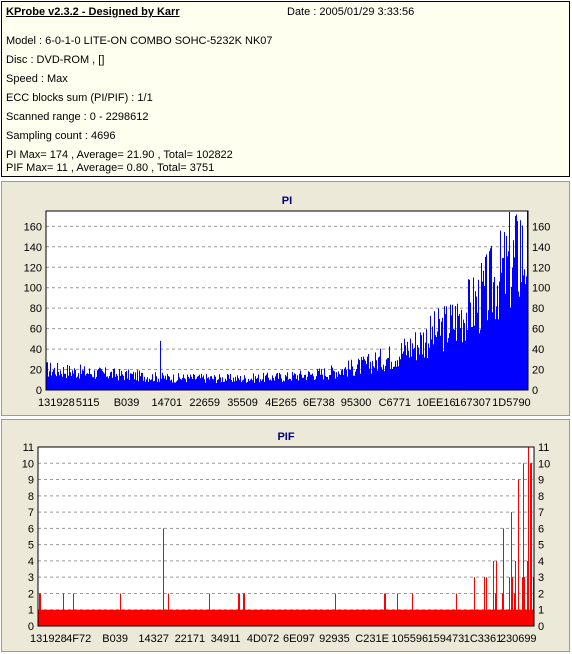 The image size is (572, 654). Describe the element at coordinates (483, 639) in the screenshot. I see `x-tick-label: 1C3361` at that location.